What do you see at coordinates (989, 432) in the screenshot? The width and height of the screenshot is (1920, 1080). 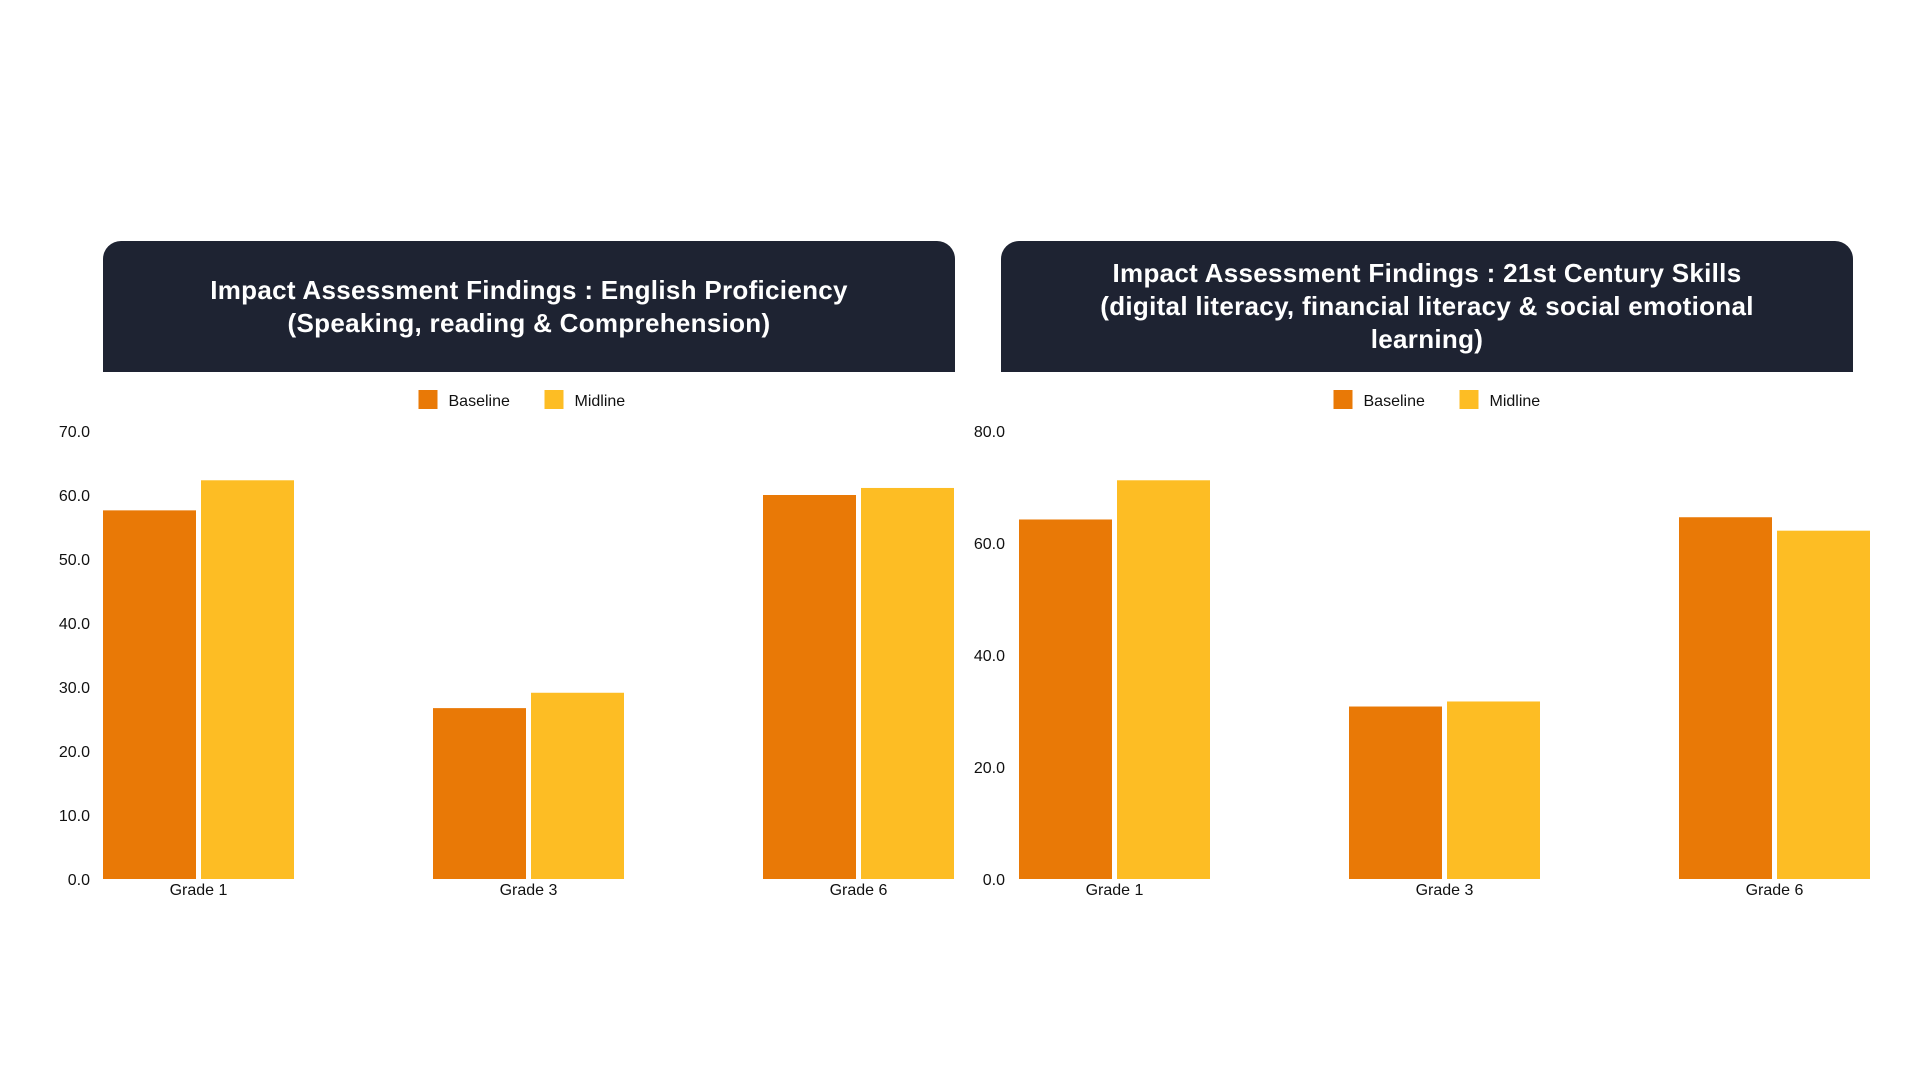 I see `y-tick-label: 80.0` at bounding box center [989, 432].